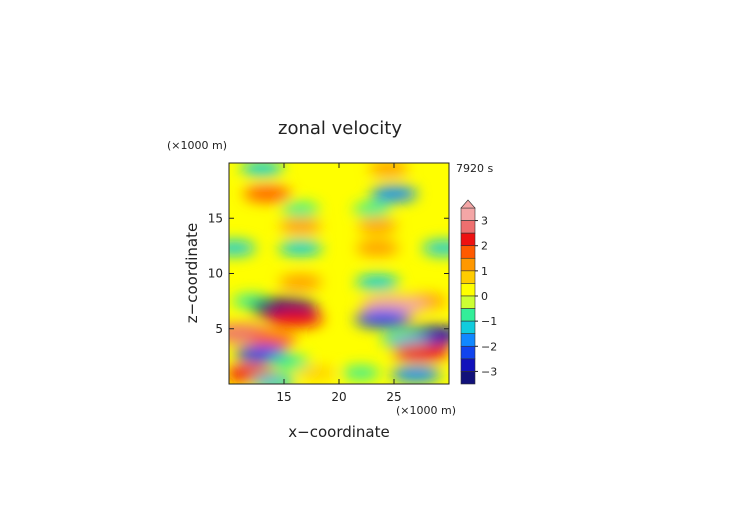 The width and height of the screenshot is (752, 532). Describe the element at coordinates (328, 273) in the screenshot. I see `y-axis-ticks: 5 10 15` at that location.